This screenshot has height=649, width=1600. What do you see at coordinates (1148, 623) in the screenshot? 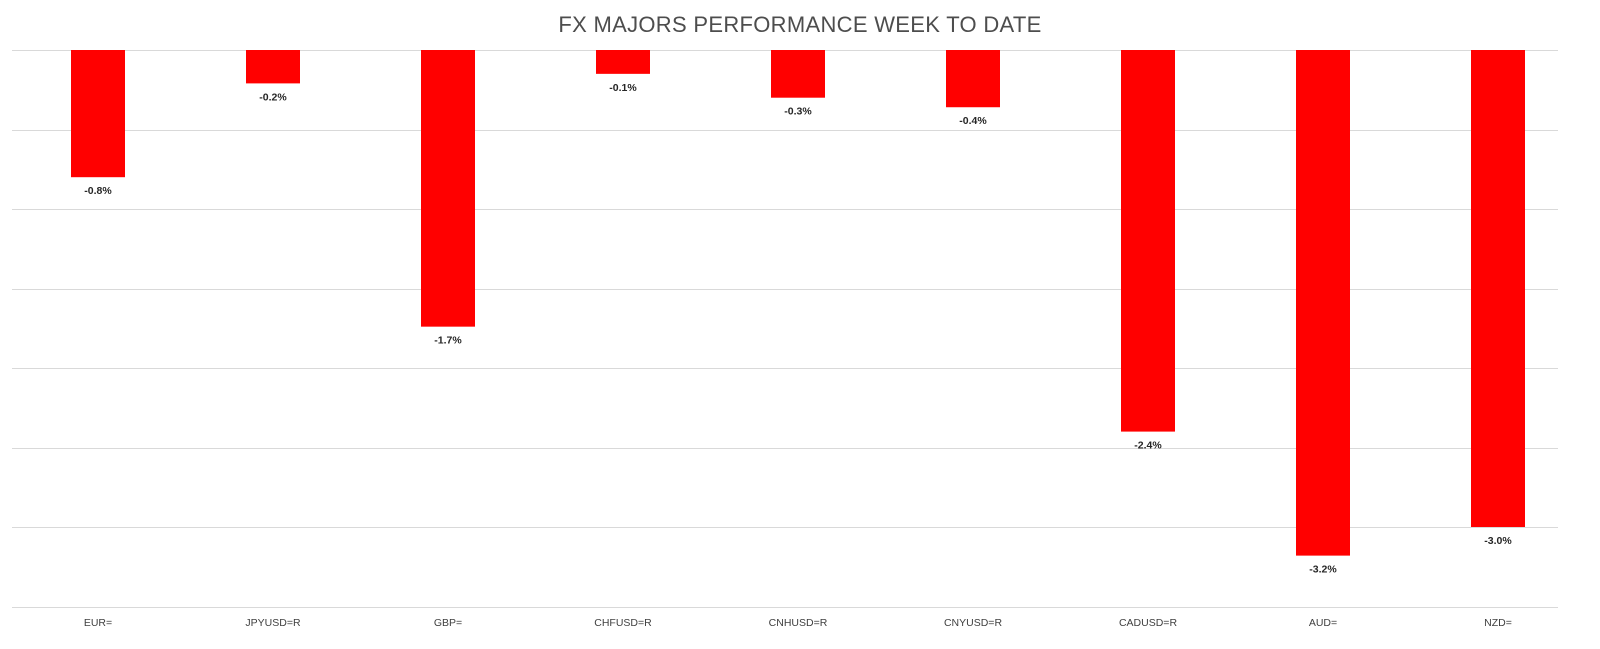
I see `x-tick-label: CADUSD=R` at bounding box center [1148, 623].